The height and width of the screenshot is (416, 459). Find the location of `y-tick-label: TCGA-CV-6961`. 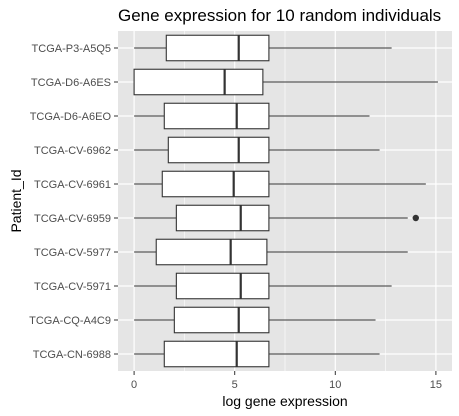

y-tick-label: TCGA-CV-6961 is located at coordinates (72, 185).